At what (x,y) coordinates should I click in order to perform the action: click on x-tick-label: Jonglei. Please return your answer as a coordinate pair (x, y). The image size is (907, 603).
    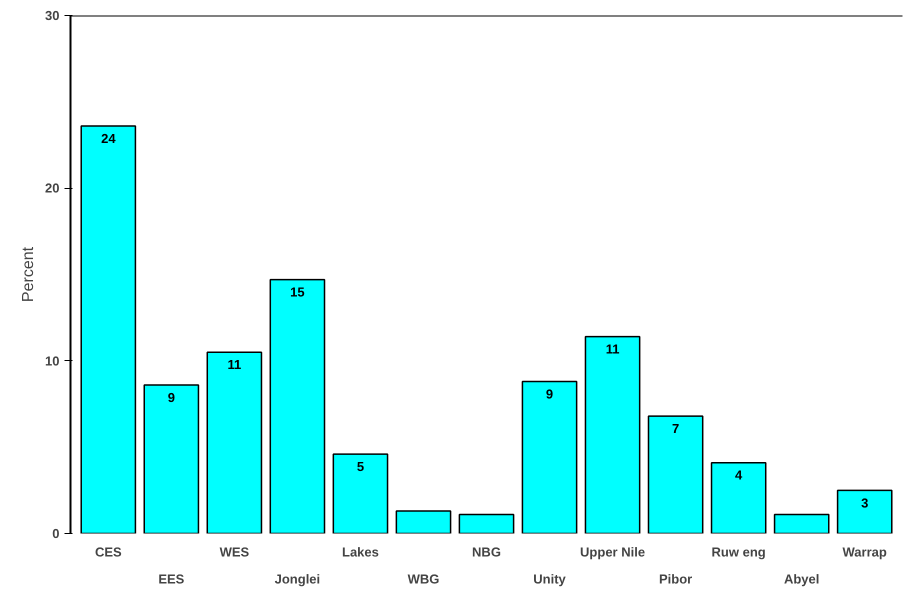
    Looking at the image, I should click on (297, 579).